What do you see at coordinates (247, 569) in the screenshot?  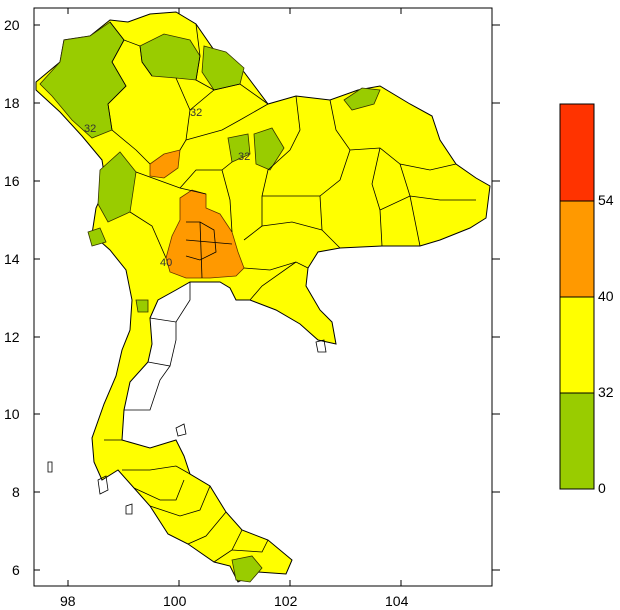 I see `south-green-zone` at bounding box center [247, 569].